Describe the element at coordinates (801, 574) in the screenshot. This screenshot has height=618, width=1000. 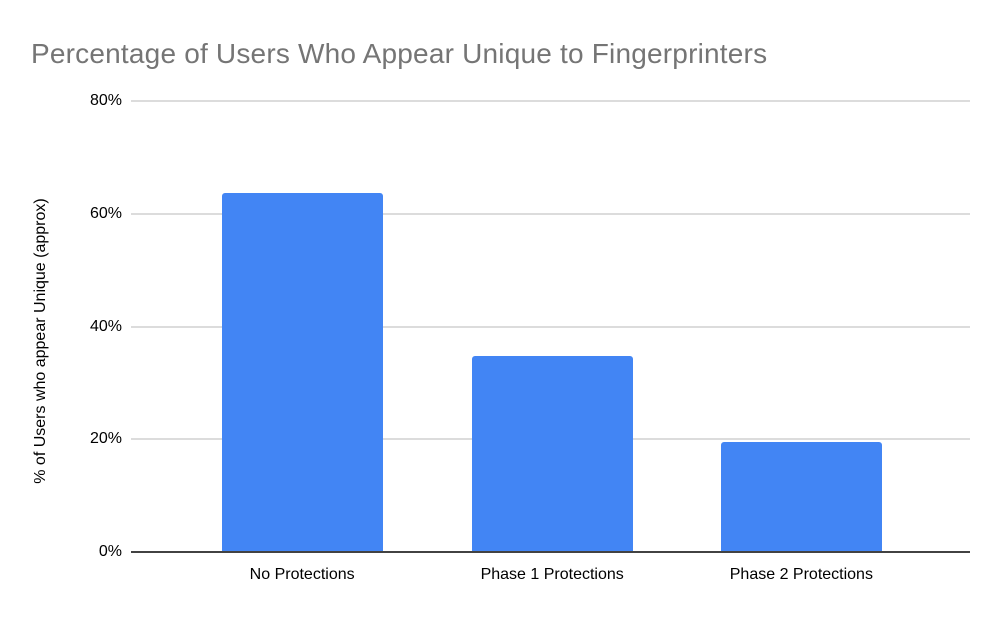
I see `x-category-label: Phase 2 Protections` at that location.